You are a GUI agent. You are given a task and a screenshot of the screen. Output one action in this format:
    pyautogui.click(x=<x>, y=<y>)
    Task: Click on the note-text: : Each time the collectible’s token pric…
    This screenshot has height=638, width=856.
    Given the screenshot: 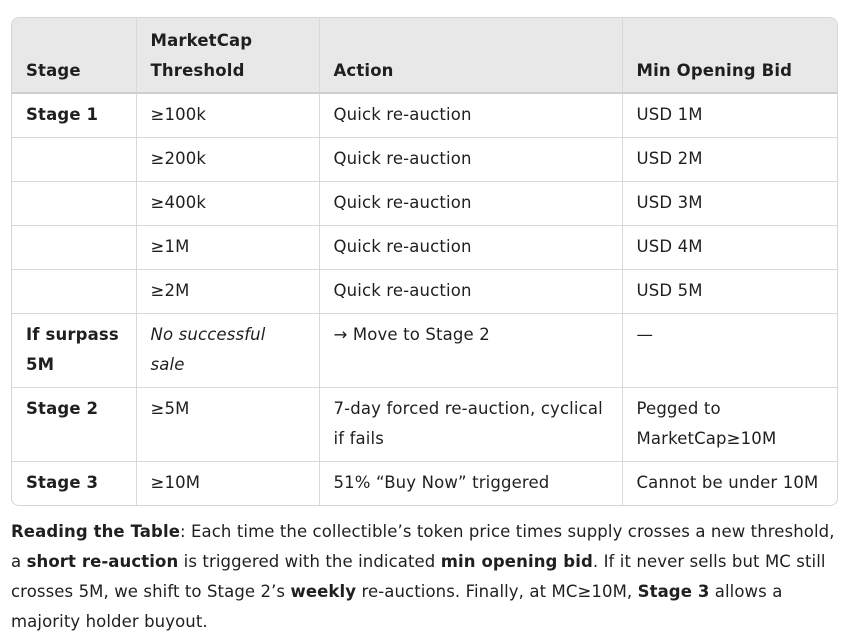 What is the action you would take?
    pyautogui.click(x=423, y=546)
    